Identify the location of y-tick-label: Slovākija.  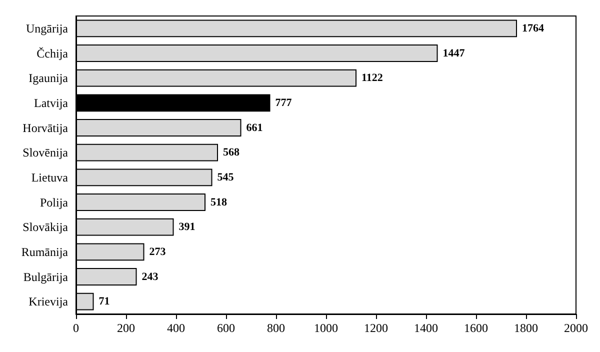
(45, 227).